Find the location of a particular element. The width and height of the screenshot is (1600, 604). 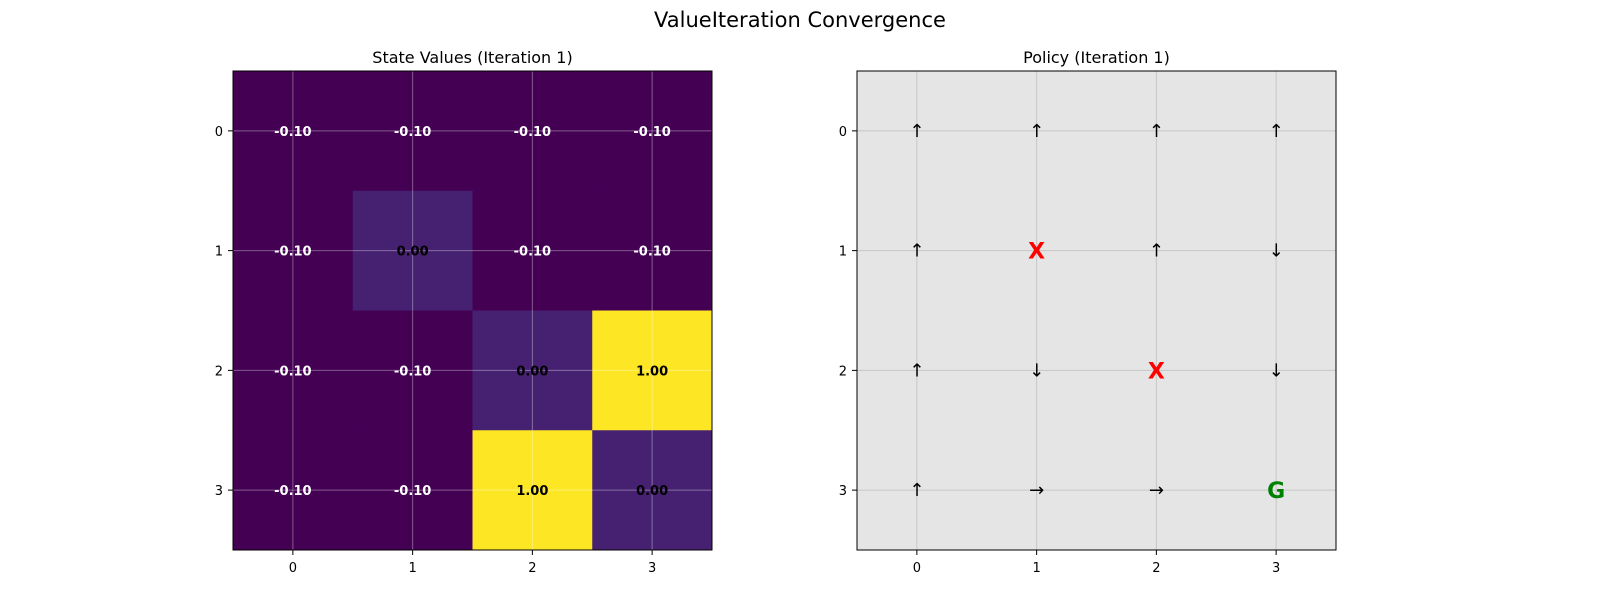

goal-marker: G is located at coordinates (1276, 491).